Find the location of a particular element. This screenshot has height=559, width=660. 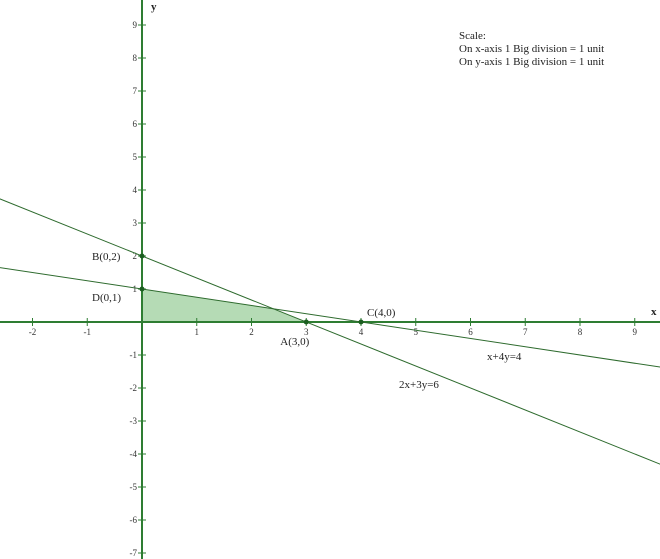

line-label-1: x+4y=4 is located at coordinates (504, 357).